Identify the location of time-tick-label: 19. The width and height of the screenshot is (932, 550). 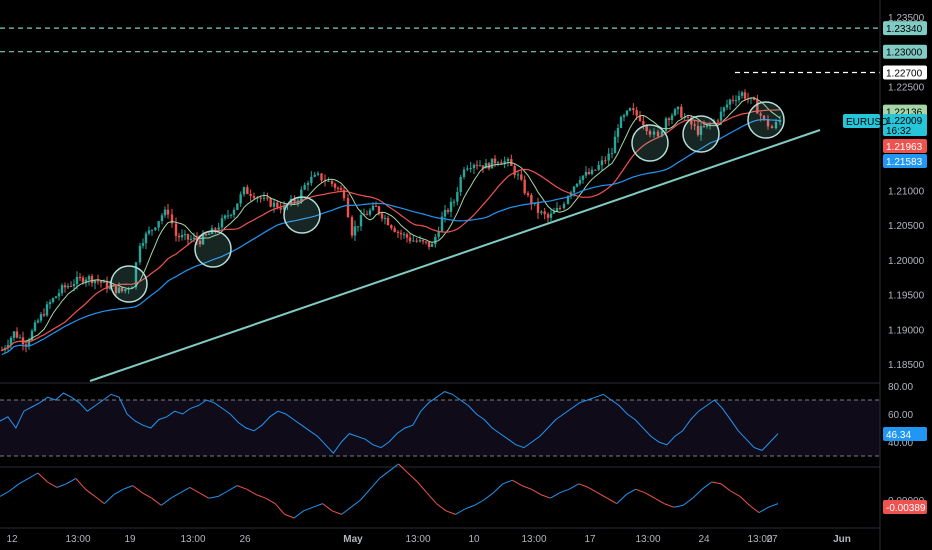
(130, 539).